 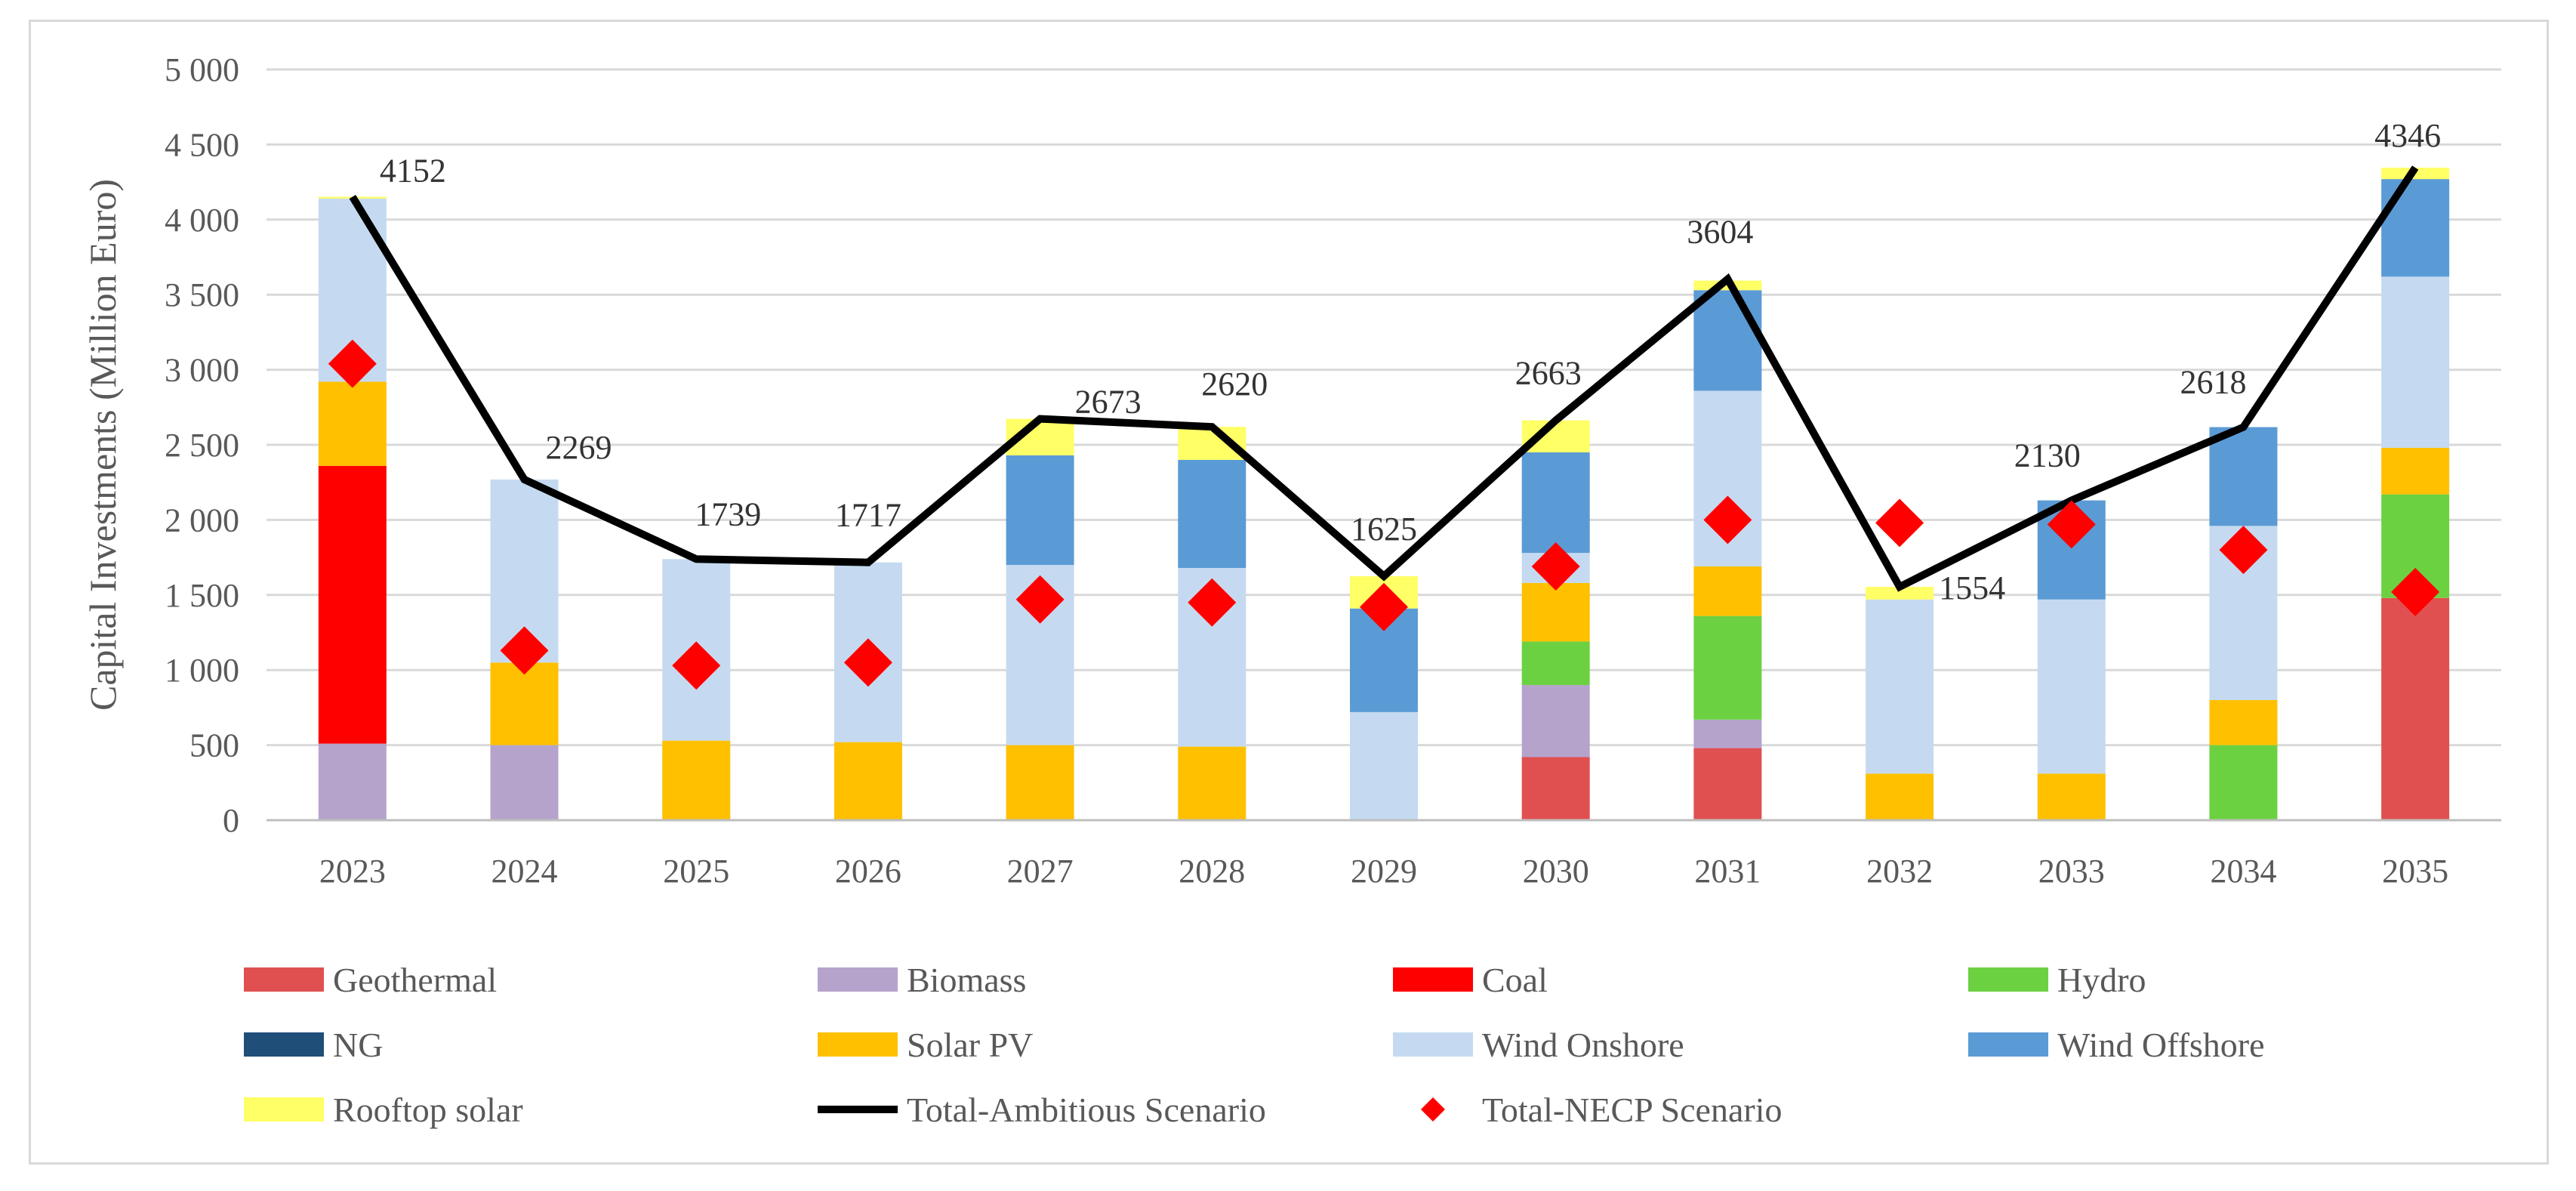 I want to click on legend-diamond-swatch, so click(x=1433, y=1110).